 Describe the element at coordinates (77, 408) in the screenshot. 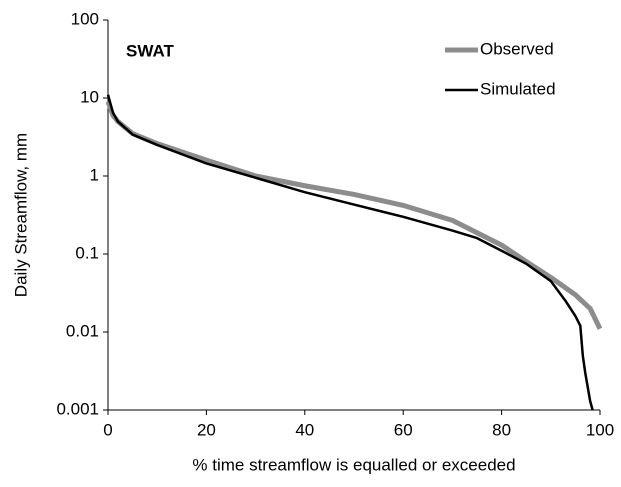

I see `y-tick-label: 0.001` at that location.